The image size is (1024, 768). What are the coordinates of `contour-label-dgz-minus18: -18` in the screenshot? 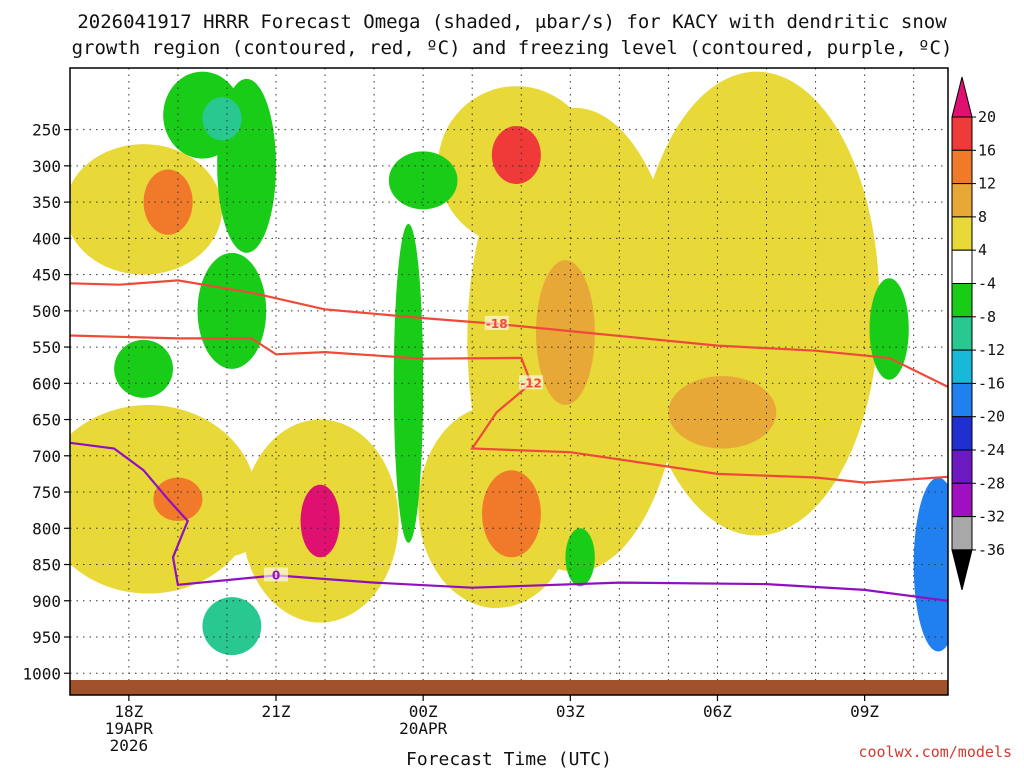 It's located at (497, 324).